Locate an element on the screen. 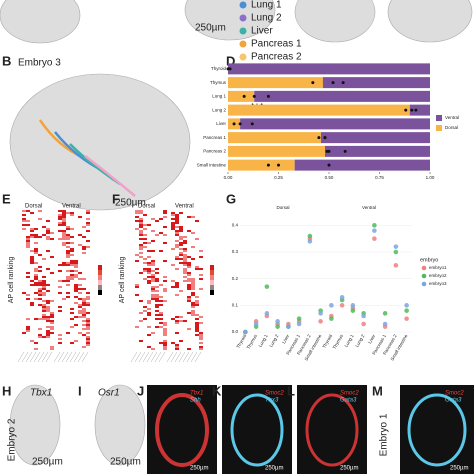 This screenshot has height=474, width=474. x-tick-label: Lung 1 is located at coordinates (263, 340).